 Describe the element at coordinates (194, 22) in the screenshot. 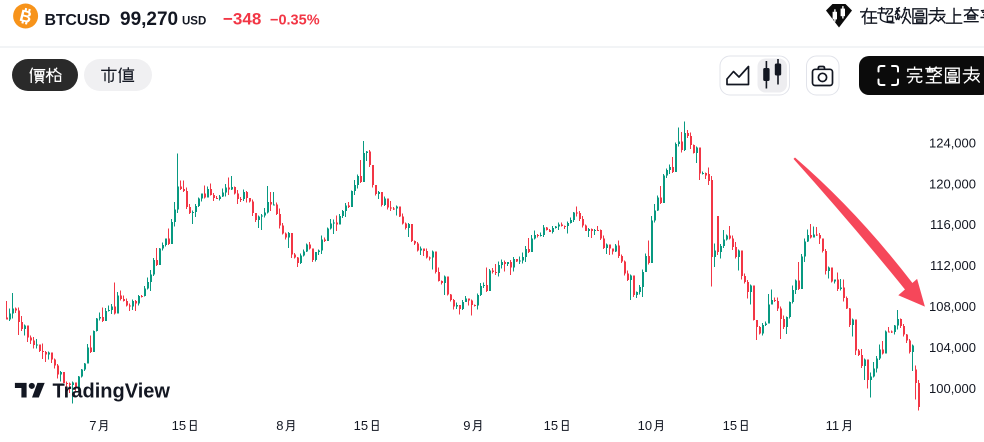

I see `svg-text: USD` at that location.